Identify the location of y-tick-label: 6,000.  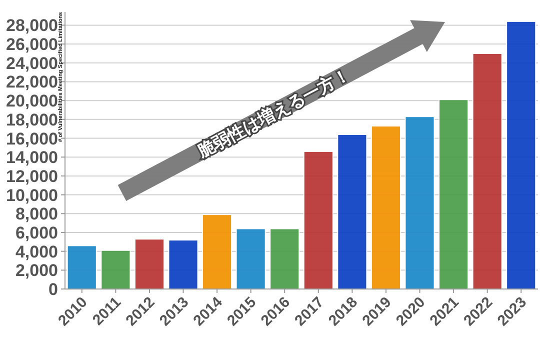
(36, 232).